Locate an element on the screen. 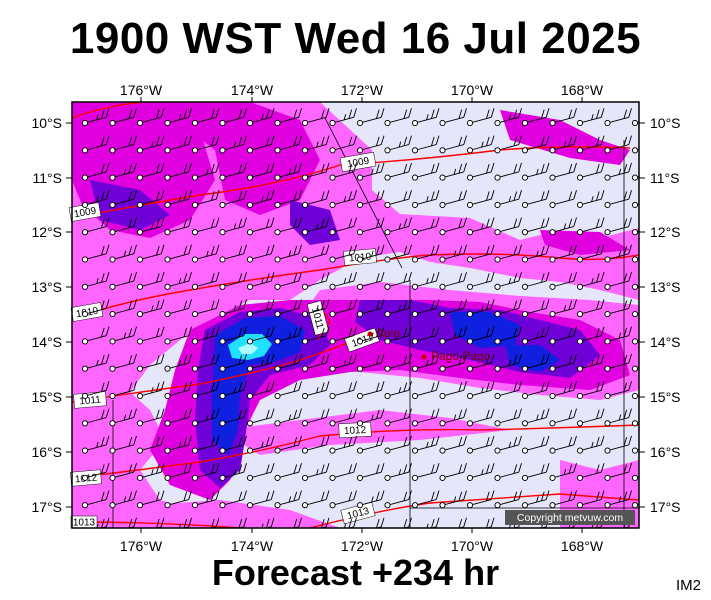  apia-marker-icon is located at coordinates (370, 334).